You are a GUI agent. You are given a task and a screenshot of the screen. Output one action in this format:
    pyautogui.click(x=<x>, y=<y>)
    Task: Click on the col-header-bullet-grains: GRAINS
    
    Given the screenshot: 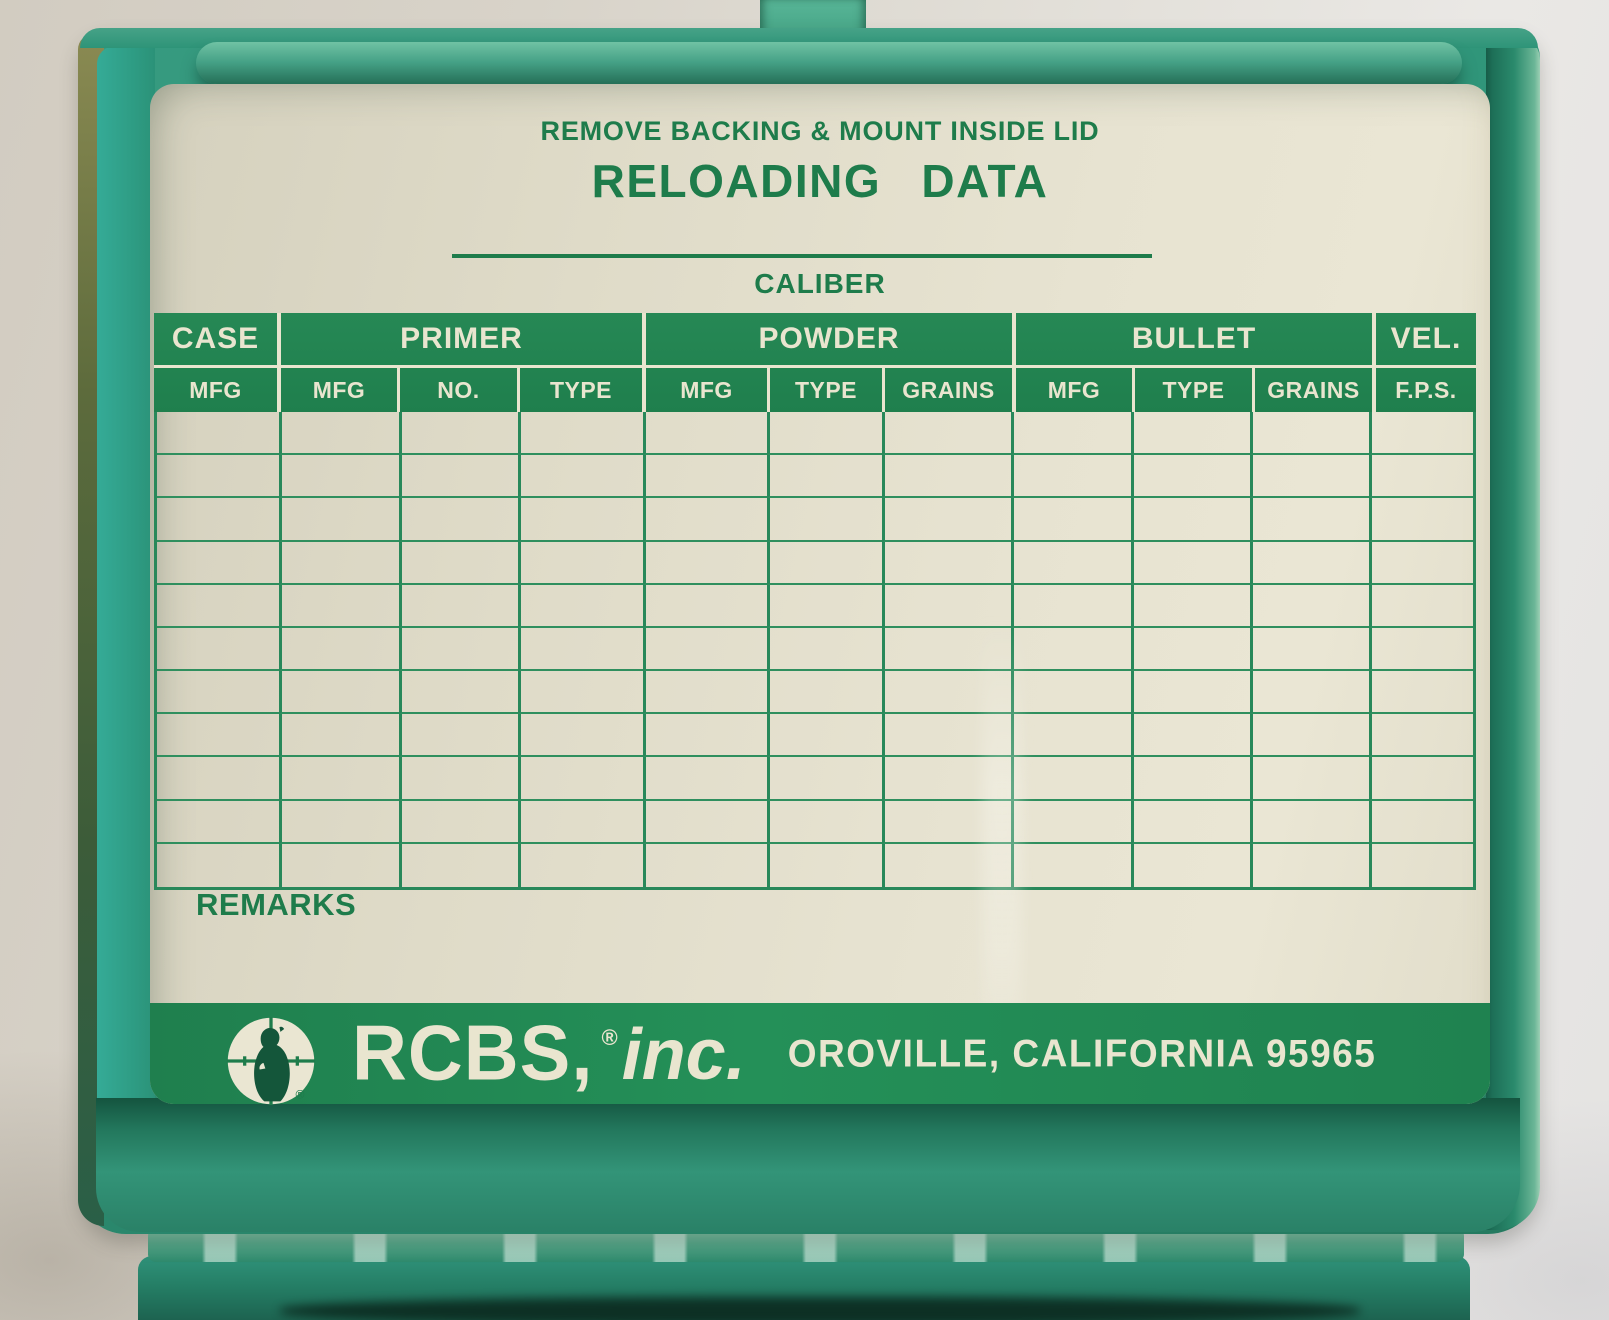 What is the action you would take?
    pyautogui.click(x=1312, y=390)
    